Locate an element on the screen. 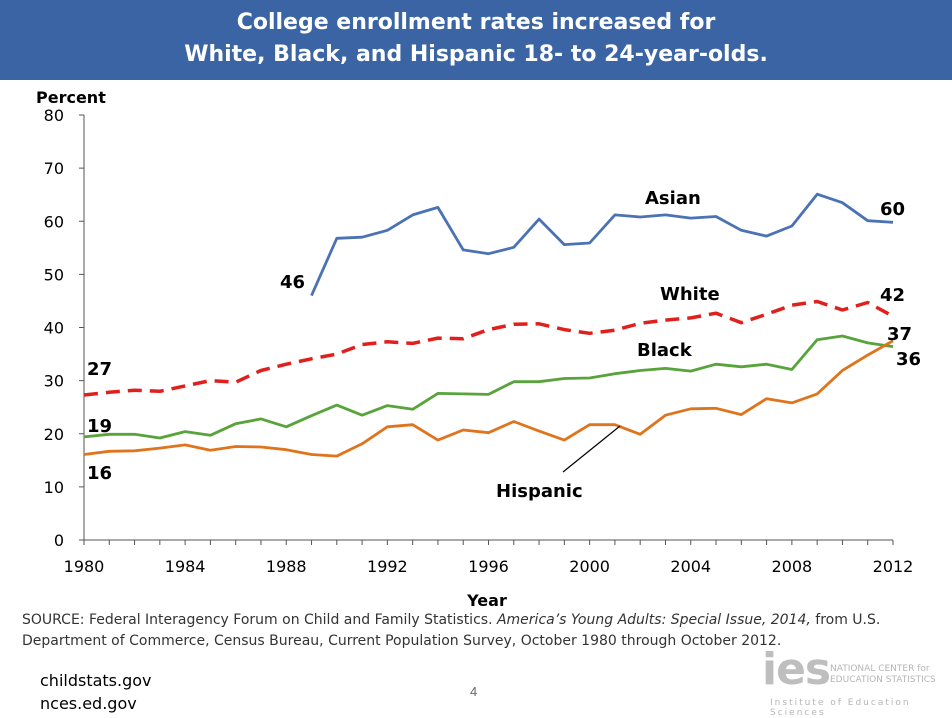 Image resolution: width=952 pixels, height=718 pixels. black-series-label: Black is located at coordinates (665, 350).